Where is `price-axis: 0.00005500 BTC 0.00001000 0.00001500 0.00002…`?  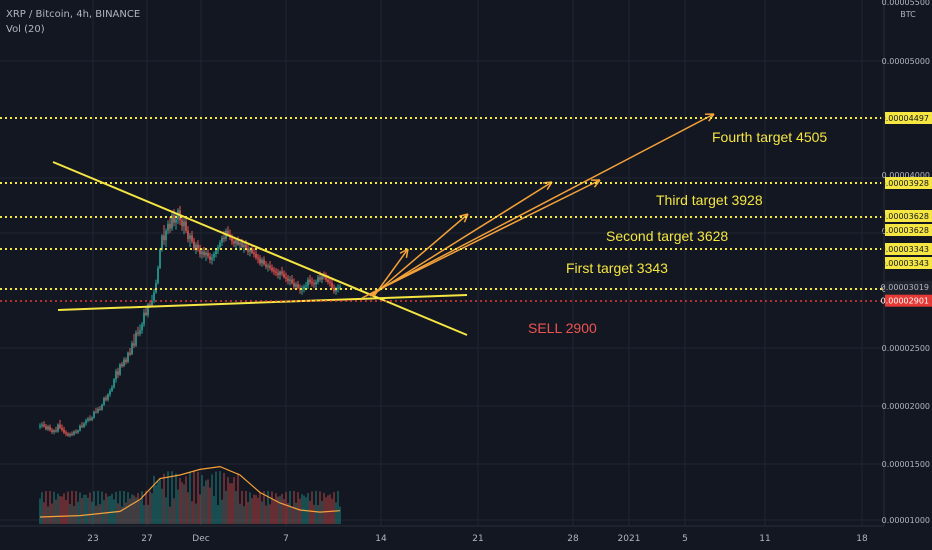 price-axis: 0.00005500 BTC 0.00001000 0.00001500 0.00002… is located at coordinates (906, 275).